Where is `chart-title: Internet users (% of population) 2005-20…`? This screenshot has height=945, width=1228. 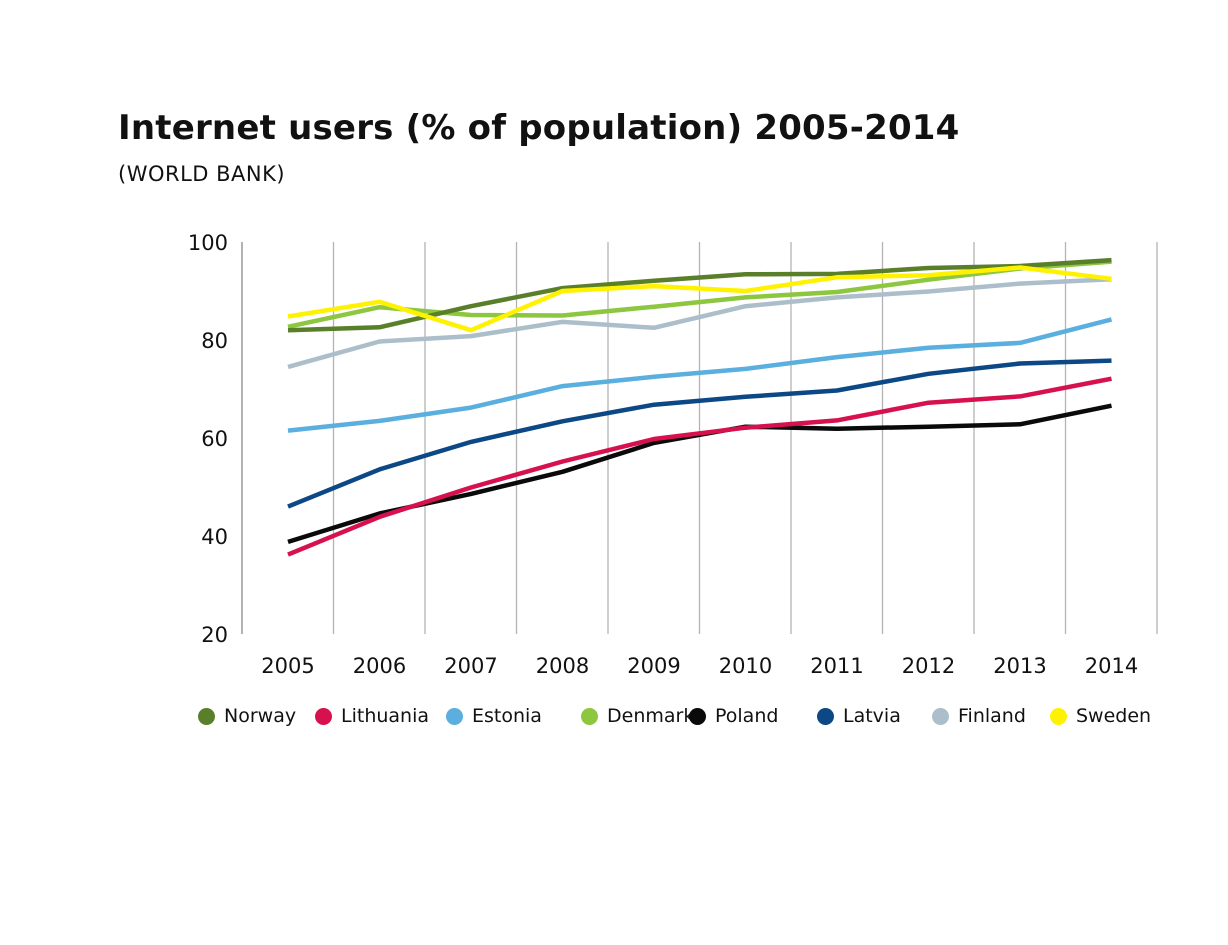
chart-title: Internet users (% of population) 2005-20… is located at coordinates (539, 128).